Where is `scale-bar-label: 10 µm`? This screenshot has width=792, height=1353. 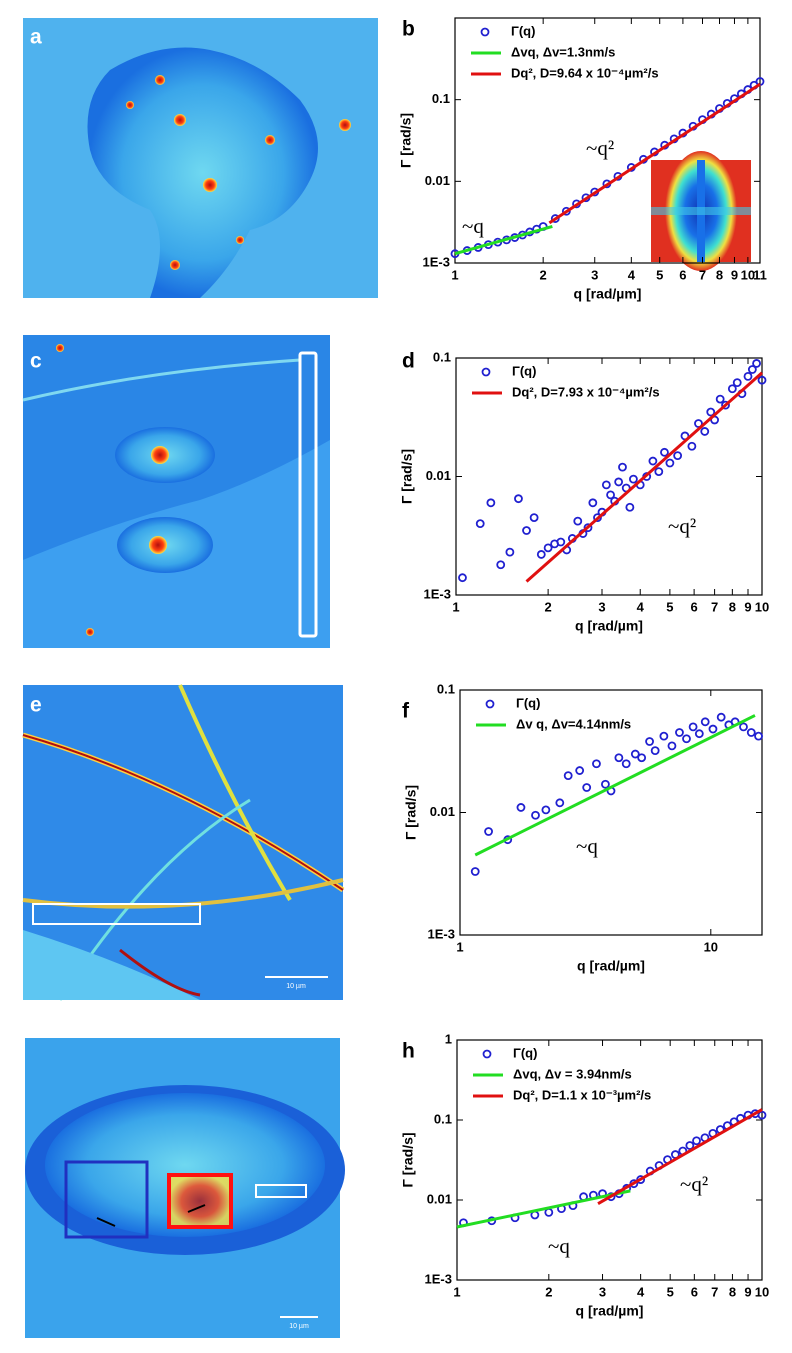 scale-bar-label: 10 µm is located at coordinates (296, 986).